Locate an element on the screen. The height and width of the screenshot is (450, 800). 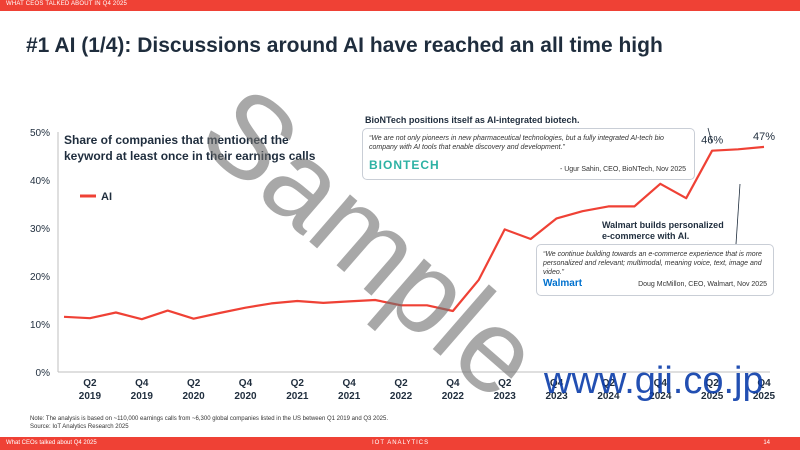
data-label: 47% is located at coordinates (764, 137).